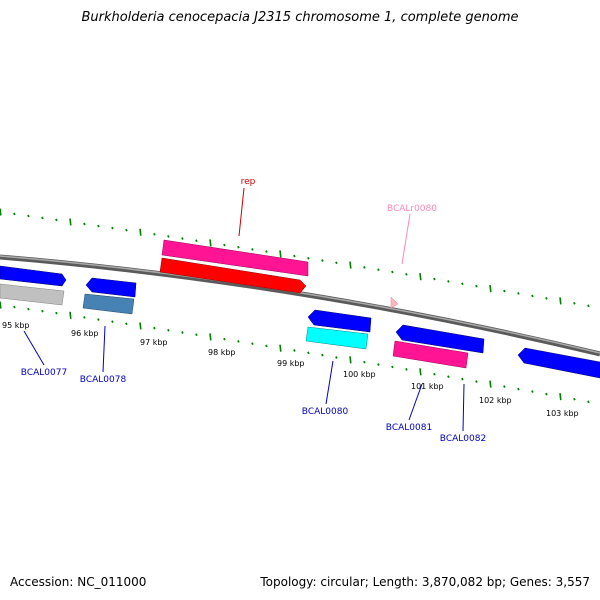 Image resolution: width=600 pixels, height=600 pixels. Describe the element at coordinates (248, 182) in the screenshot. I see `gene-label-rep: rep` at that location.